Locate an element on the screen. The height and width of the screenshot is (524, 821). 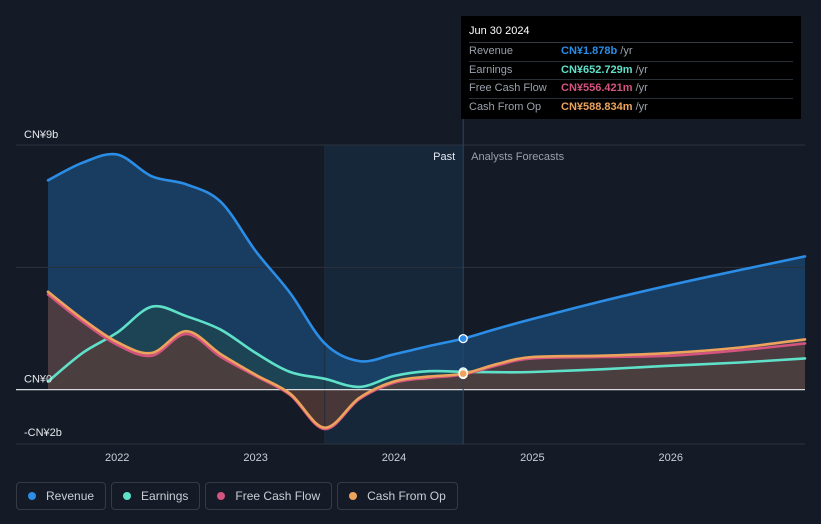
series-markers is located at coordinates (463, 356).